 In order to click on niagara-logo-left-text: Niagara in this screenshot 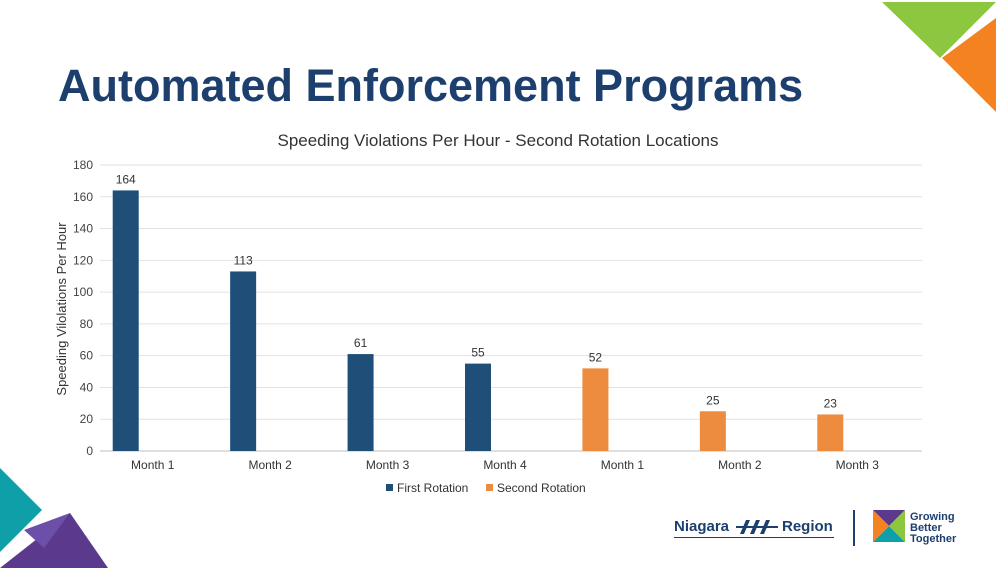, I will do `click(702, 526)`.